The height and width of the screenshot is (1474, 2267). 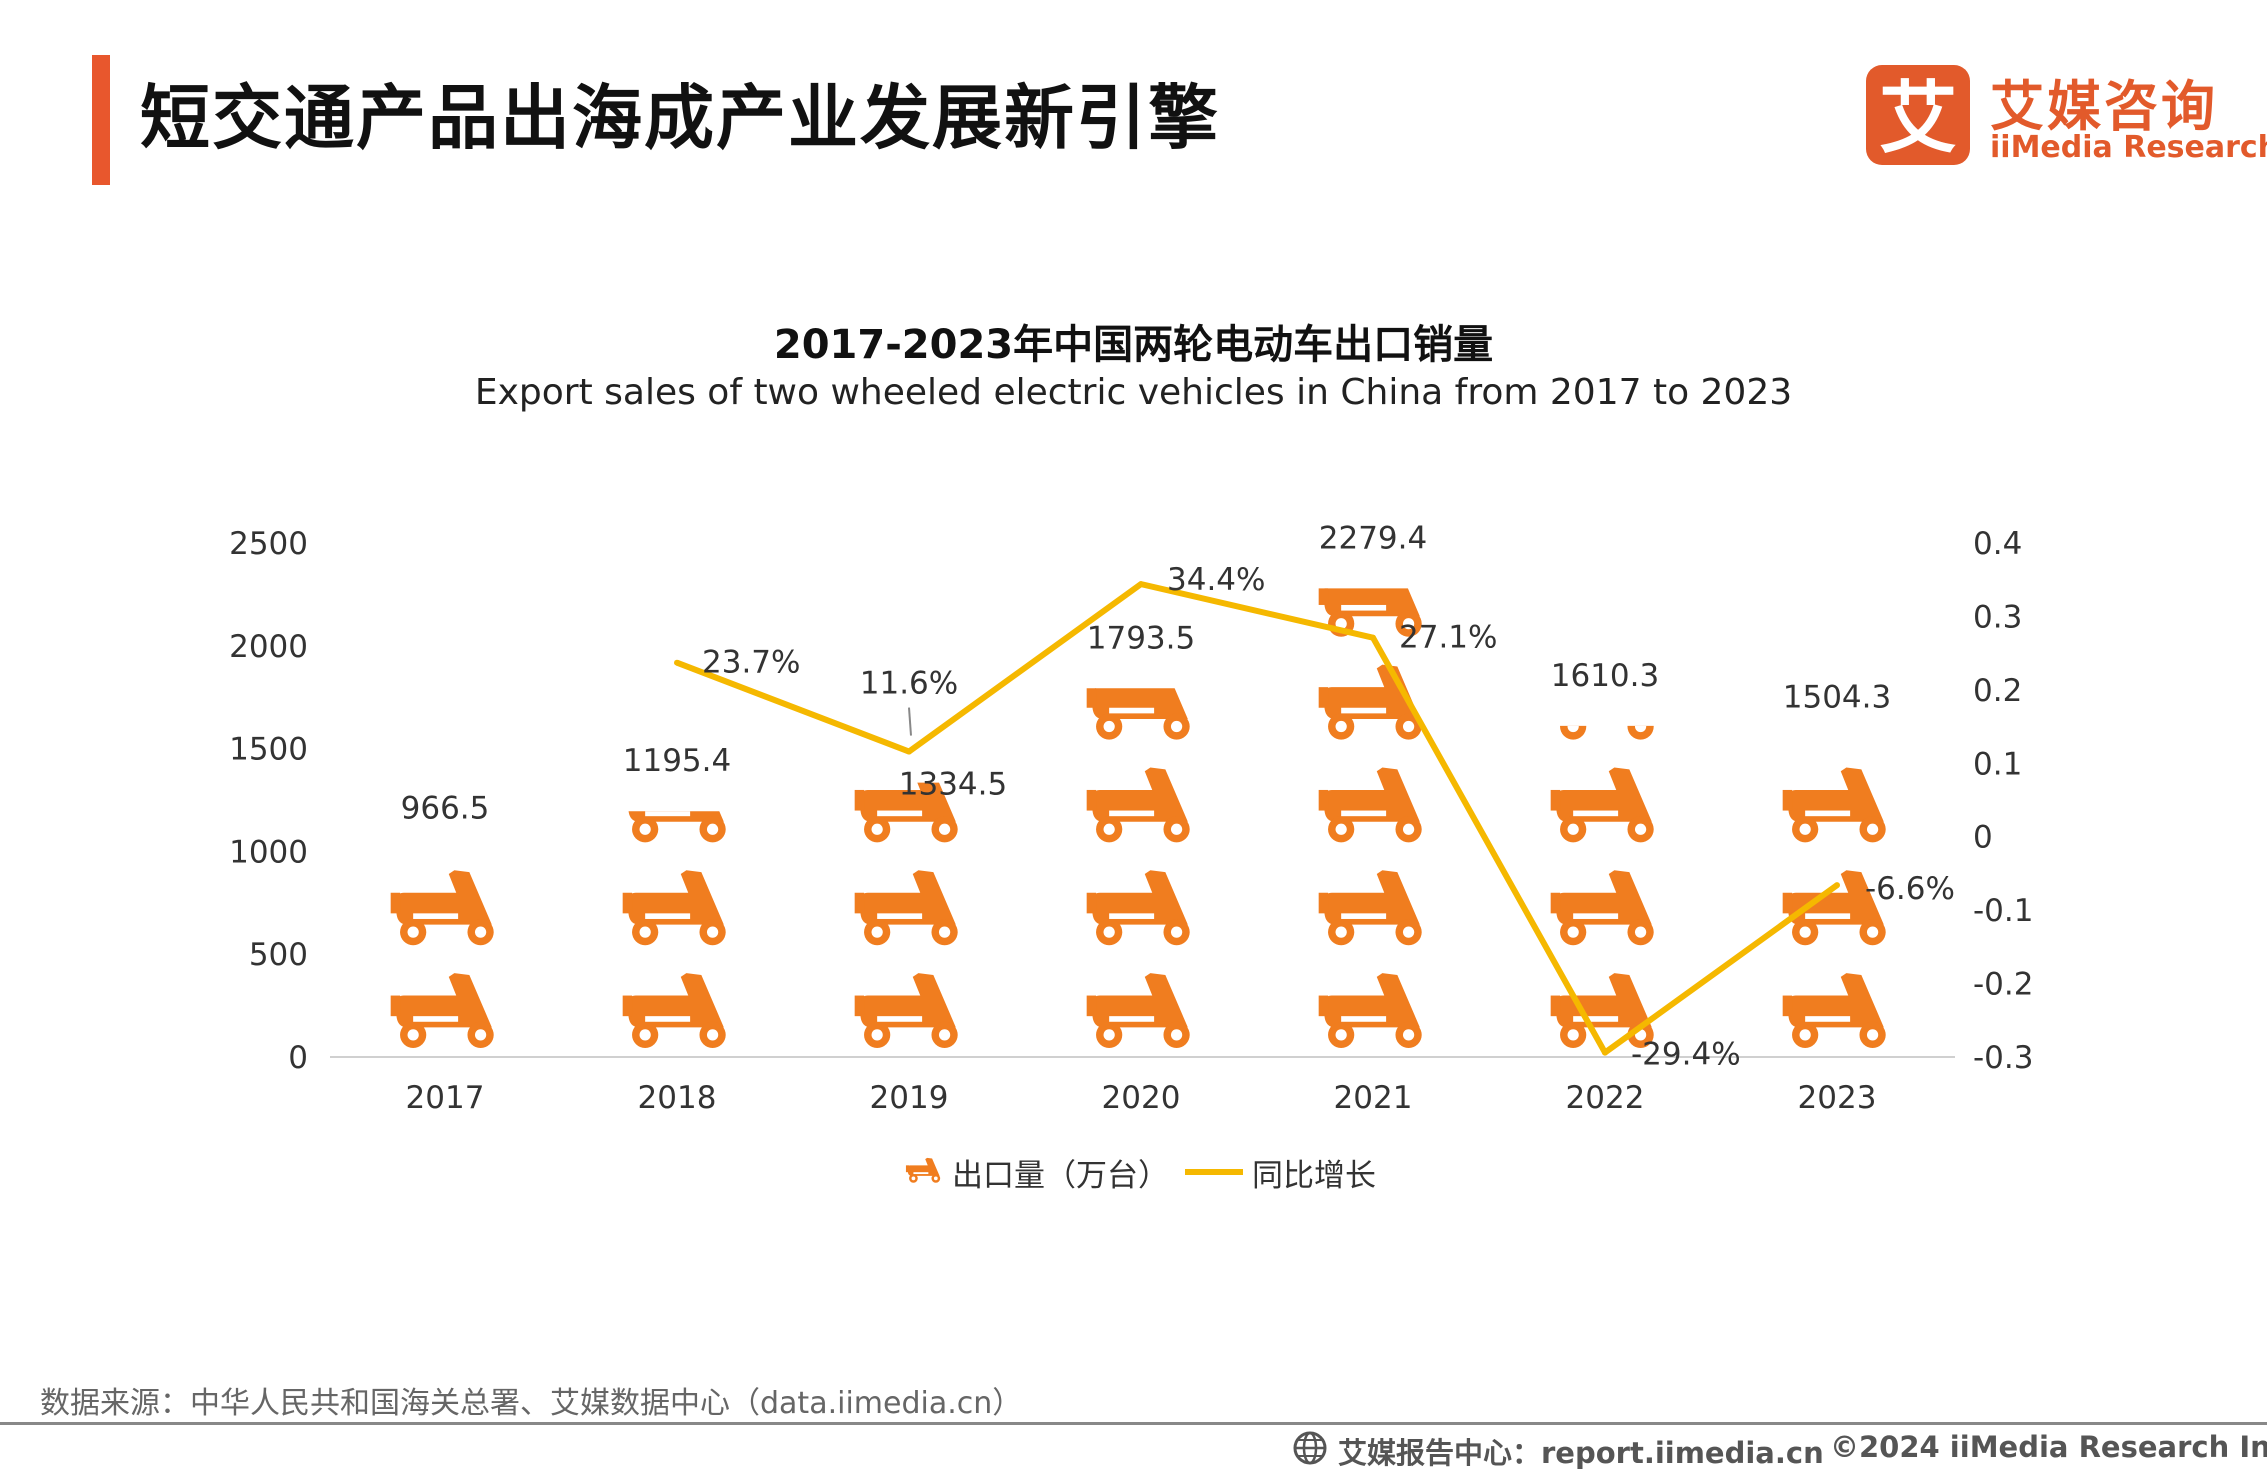 I want to click on legend-scooter-icon, so click(x=924, y=1170).